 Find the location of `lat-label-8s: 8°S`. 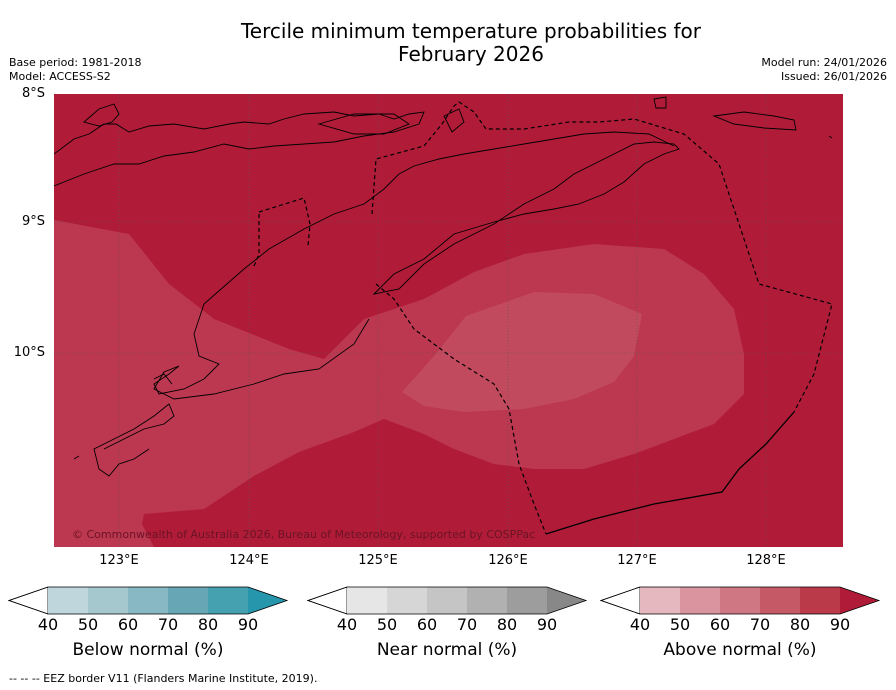

lat-label-8s: 8°S is located at coordinates (33, 93).